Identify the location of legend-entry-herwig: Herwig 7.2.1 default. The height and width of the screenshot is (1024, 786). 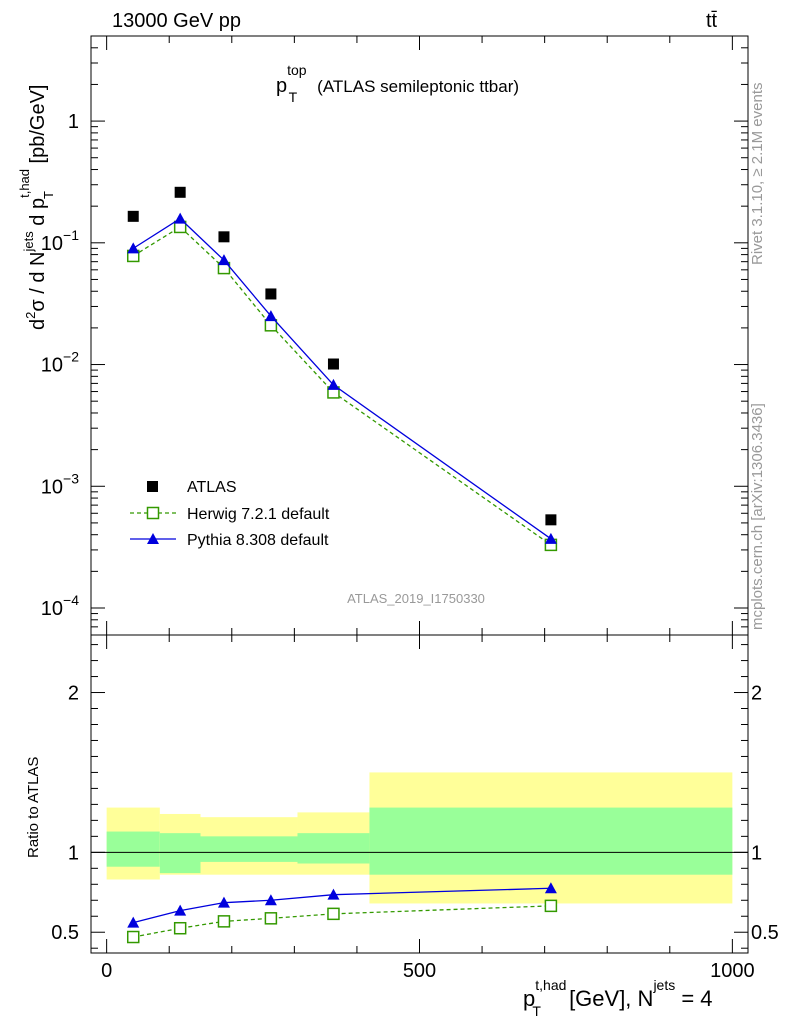
(230, 514).